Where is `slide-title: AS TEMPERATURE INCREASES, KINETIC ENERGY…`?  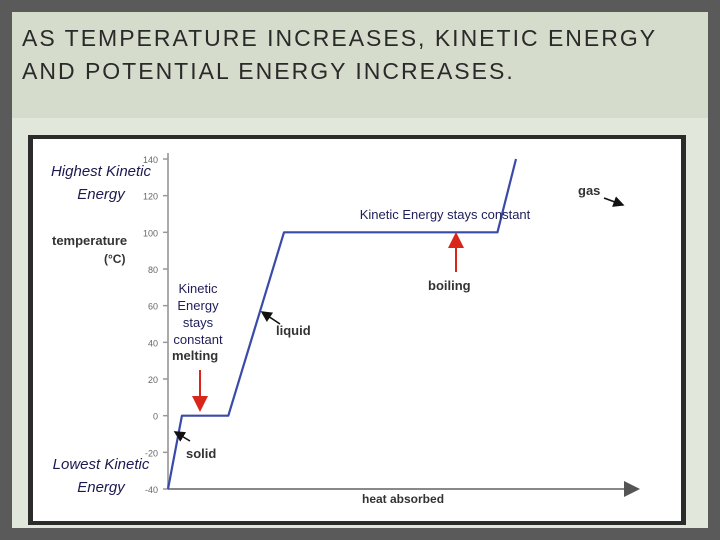
slide-title: AS TEMPERATURE INCREASES, KINETIC ENERGY… is located at coordinates (339, 54).